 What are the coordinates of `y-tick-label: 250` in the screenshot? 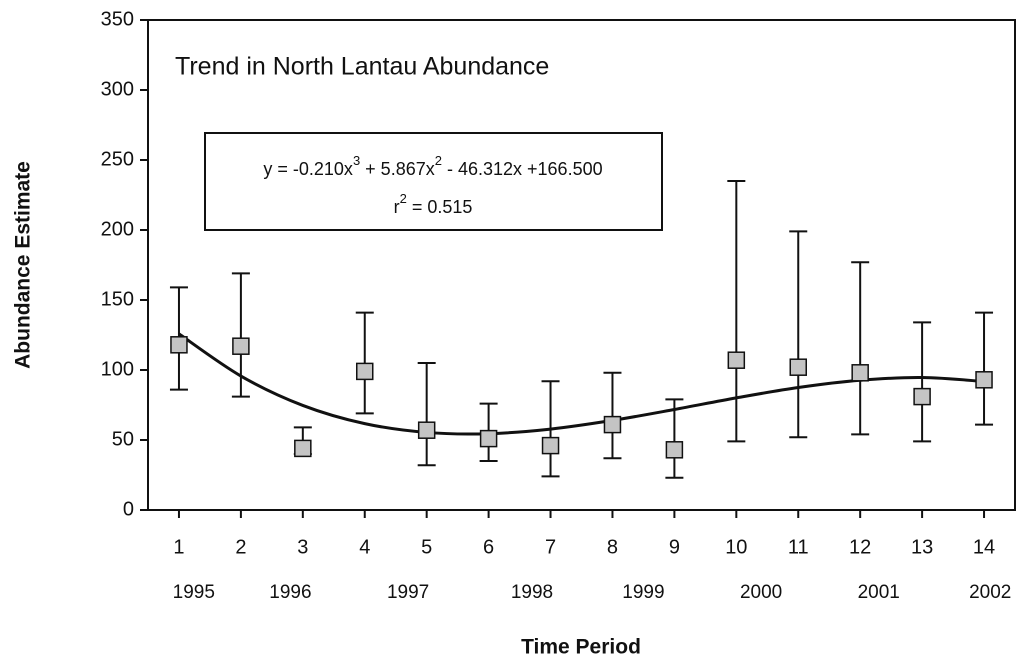 It's located at (117, 159).